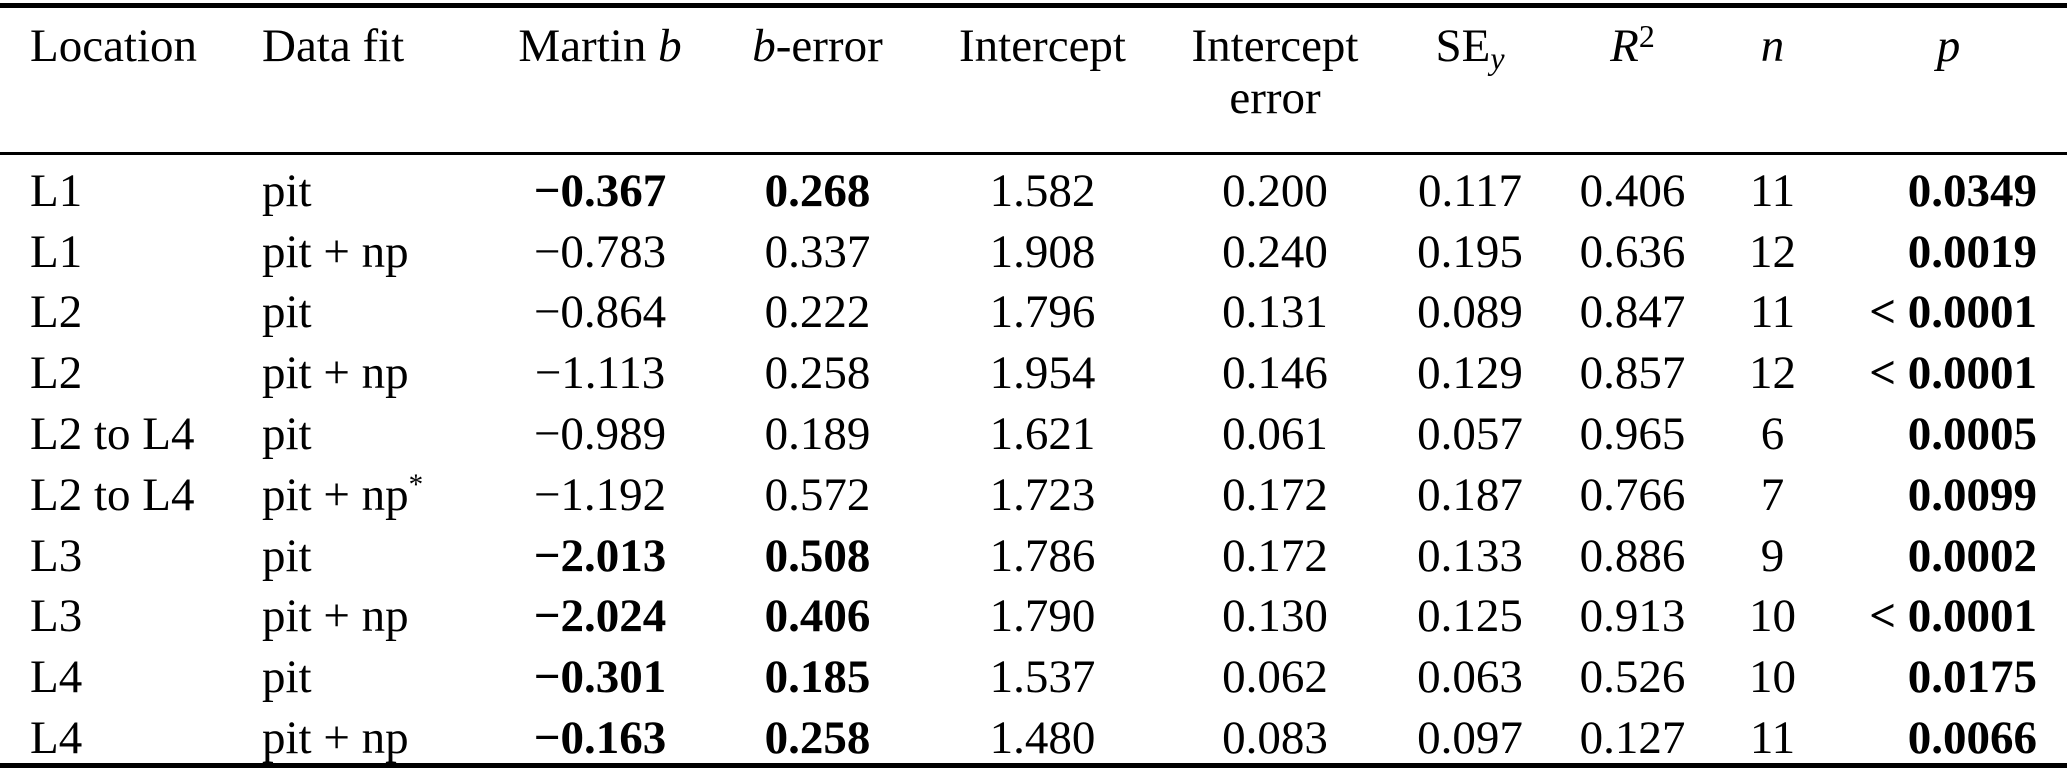  I want to click on cell-b-error: 0.406, so click(817, 616).